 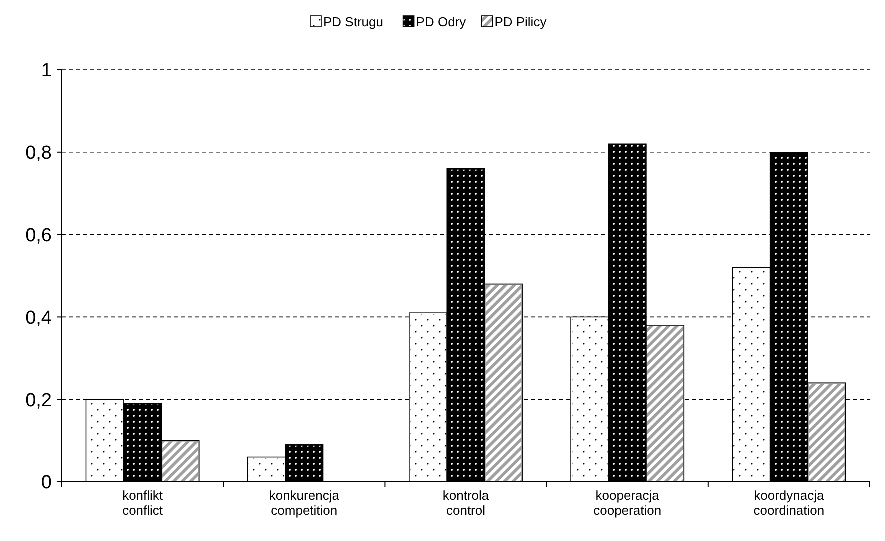 What do you see at coordinates (39, 401) in the screenshot?
I see `y-tick-label: 0,2` at bounding box center [39, 401].